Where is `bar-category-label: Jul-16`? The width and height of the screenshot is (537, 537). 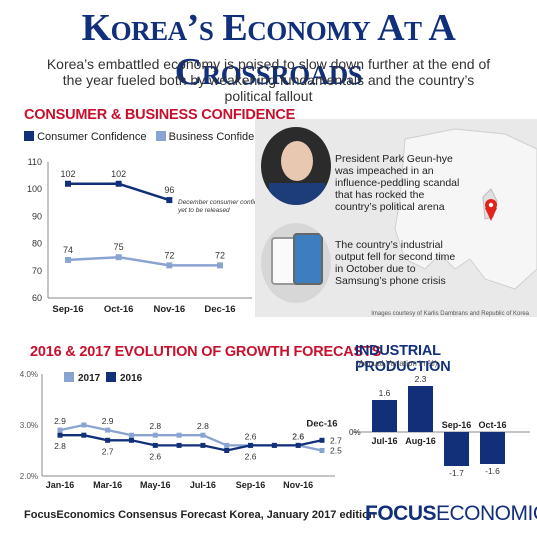 bar-category-label: Jul-16 is located at coordinates (384, 441).